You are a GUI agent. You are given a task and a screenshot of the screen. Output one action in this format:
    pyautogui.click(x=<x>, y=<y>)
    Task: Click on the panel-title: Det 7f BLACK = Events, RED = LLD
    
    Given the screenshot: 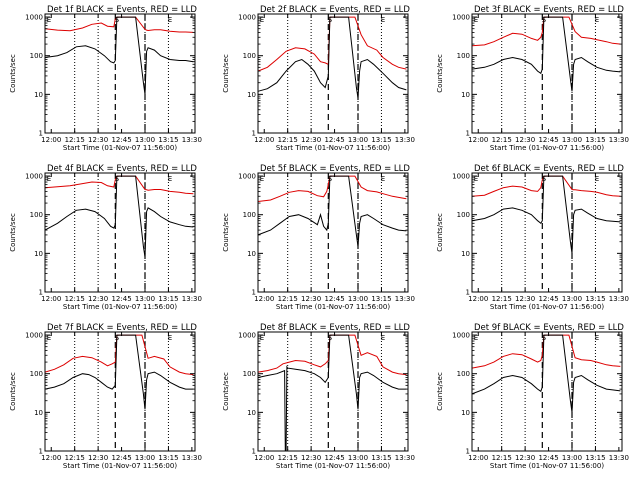 What is the action you would take?
    pyautogui.click(x=122, y=328)
    